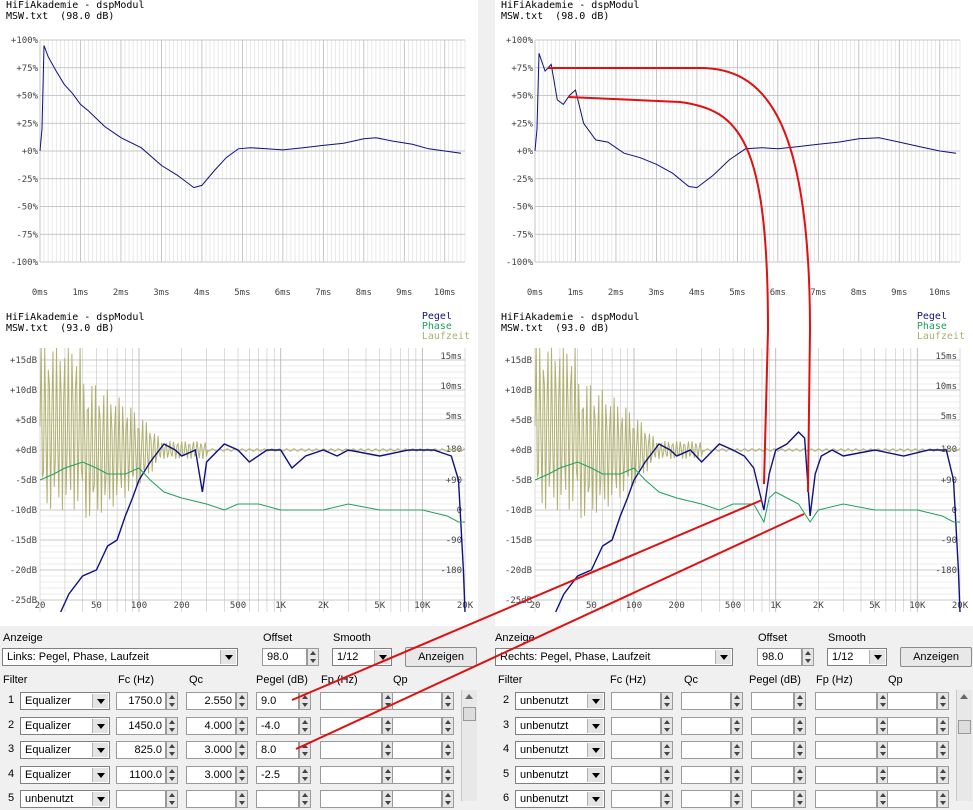 The width and height of the screenshot is (973, 810). I want to click on scroll-thumb, so click(469, 714).